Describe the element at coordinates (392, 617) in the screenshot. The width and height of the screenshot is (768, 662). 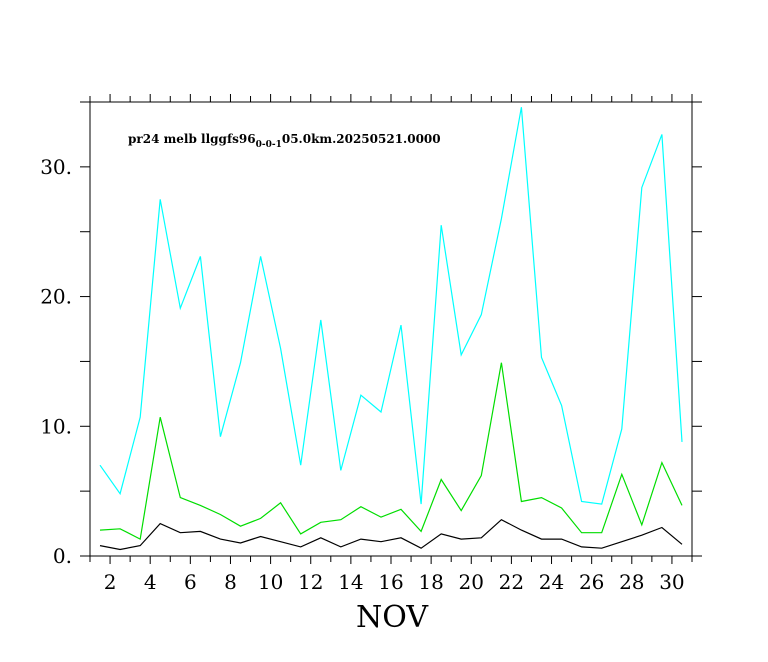
I see `x-axis-label: NOV` at that location.